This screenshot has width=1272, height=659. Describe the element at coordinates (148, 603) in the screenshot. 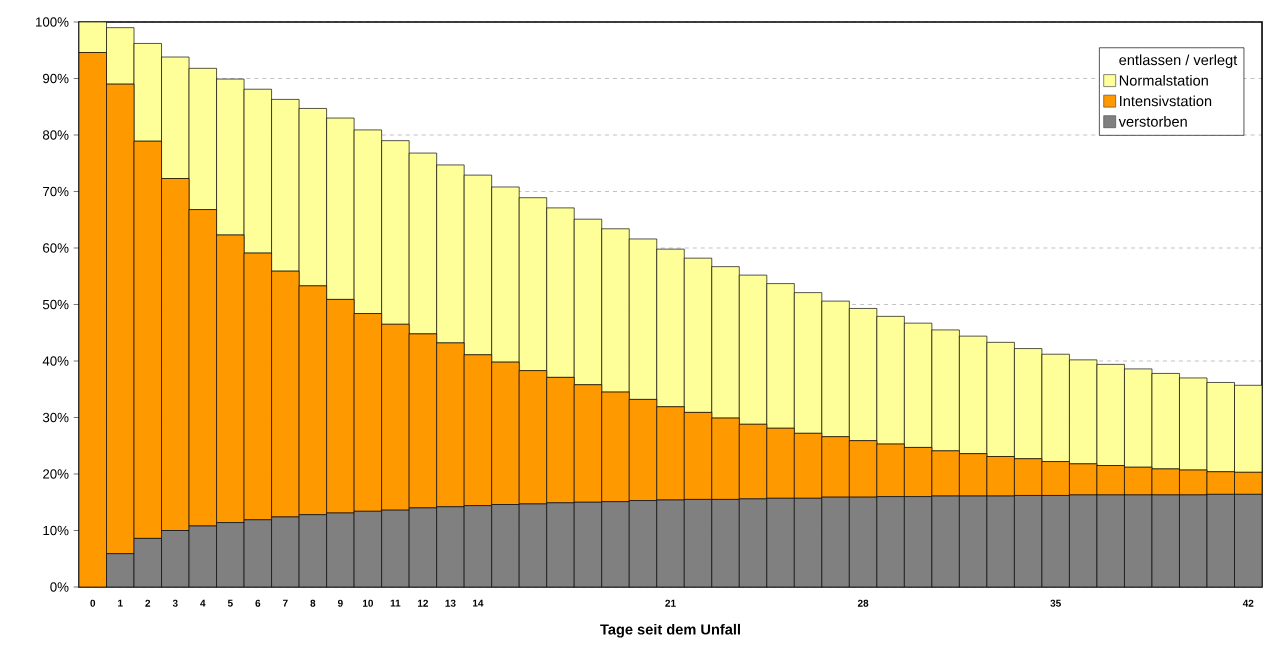

I see `x-tick-label: 2` at that location.